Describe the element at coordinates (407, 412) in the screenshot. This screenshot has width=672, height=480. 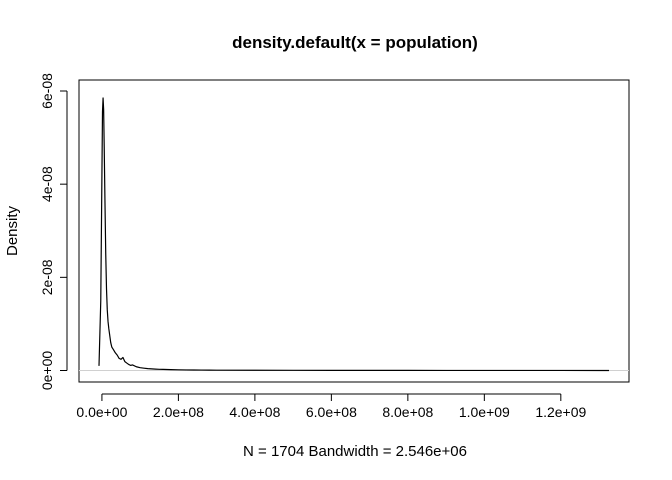
I see `x-tick-label: 8.0e+08` at that location.